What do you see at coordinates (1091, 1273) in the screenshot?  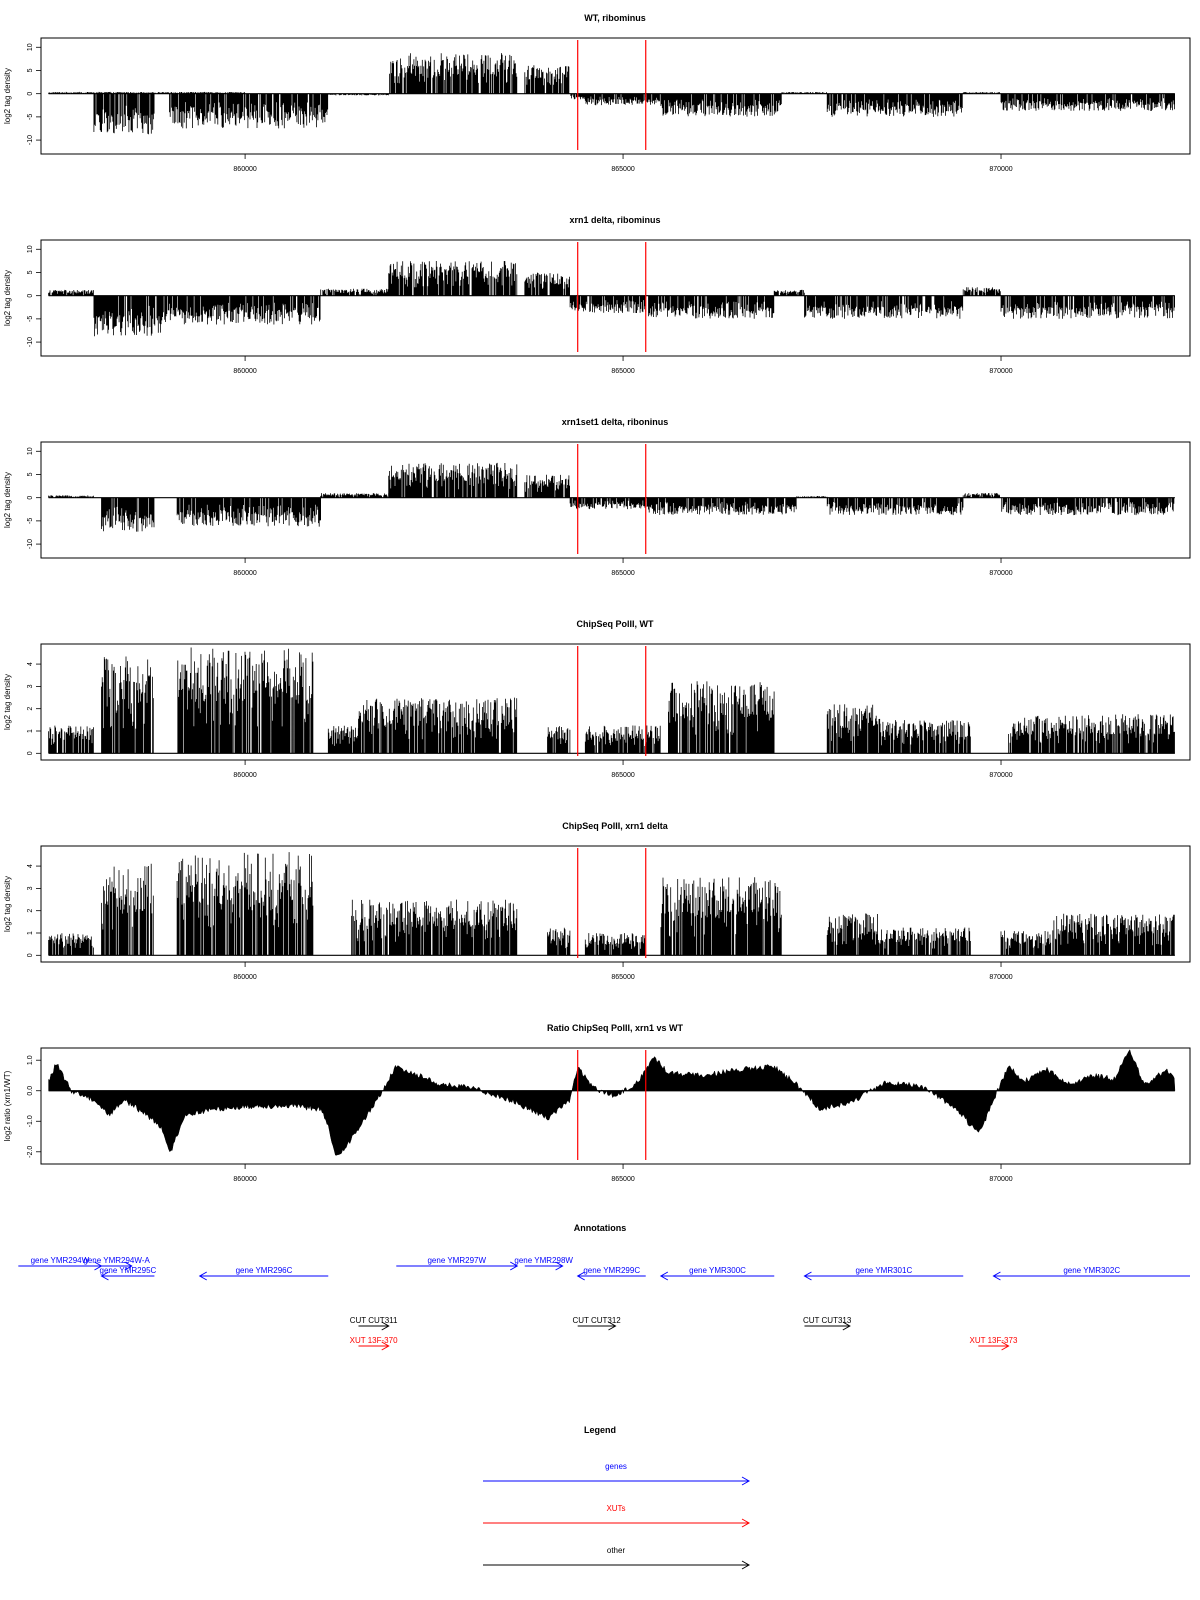 I see `annotation-feature: gene YMR302C` at bounding box center [1091, 1273].